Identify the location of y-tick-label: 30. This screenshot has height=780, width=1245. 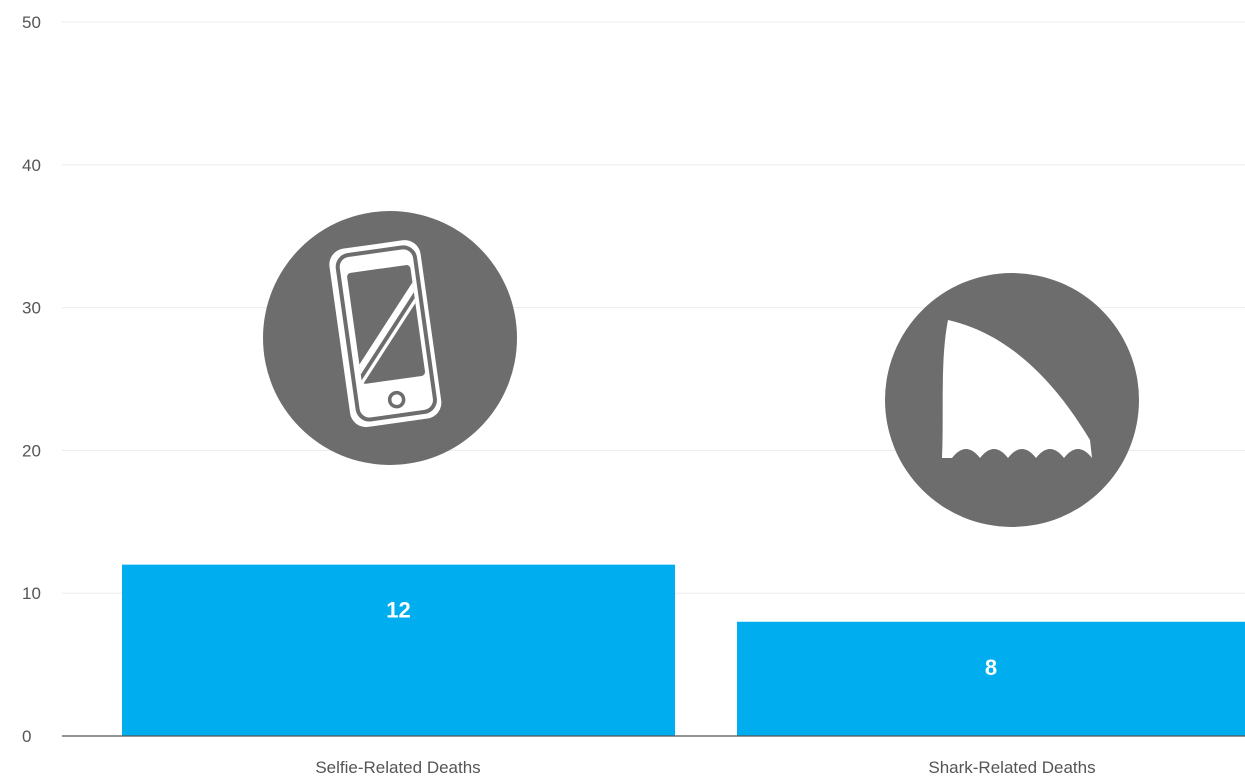
(31, 308).